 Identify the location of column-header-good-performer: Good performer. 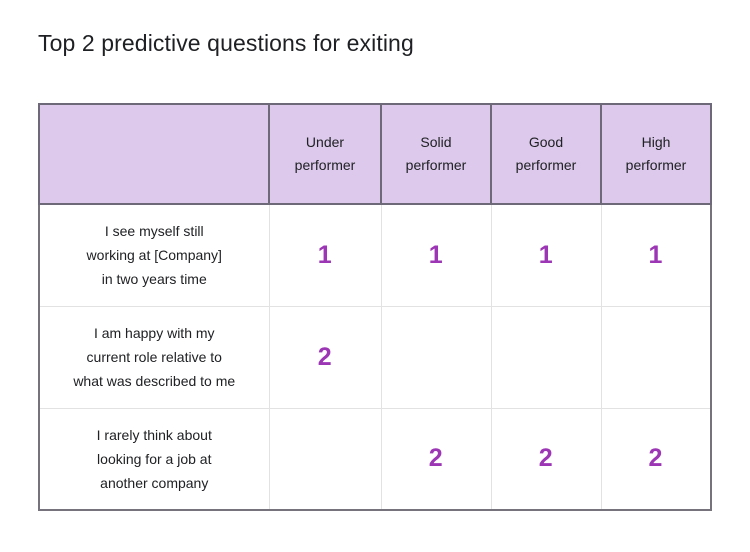
(546, 154).